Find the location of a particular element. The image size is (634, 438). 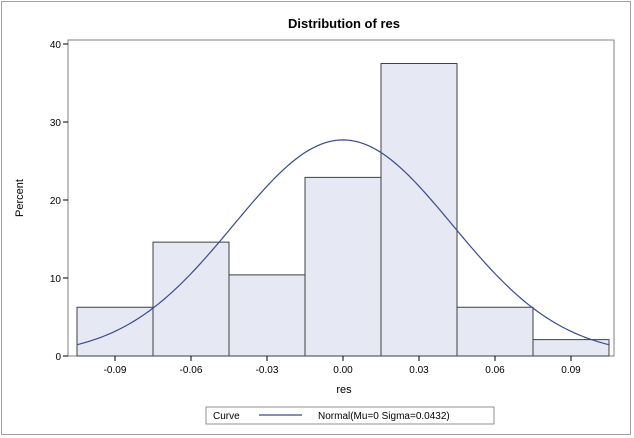

y-tick-label-40: 40 is located at coordinates (56, 45).